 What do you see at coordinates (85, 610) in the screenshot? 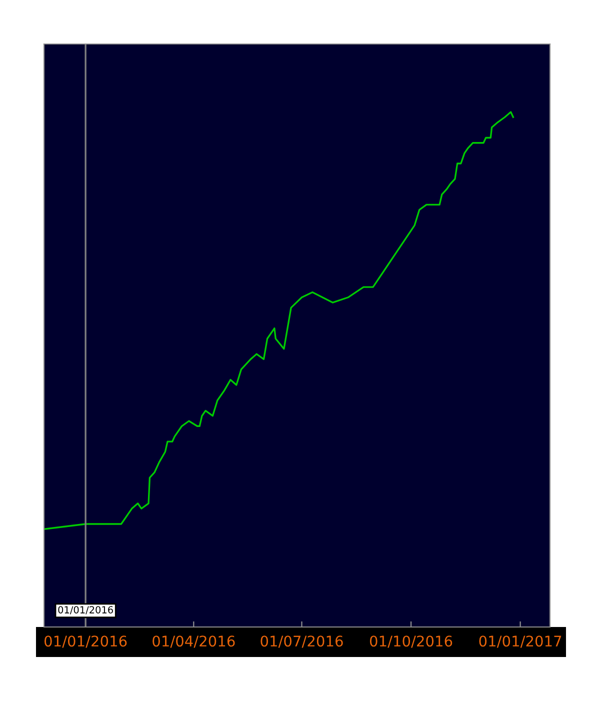
I see `ref-line-label: 01/01/2016` at bounding box center [85, 610].